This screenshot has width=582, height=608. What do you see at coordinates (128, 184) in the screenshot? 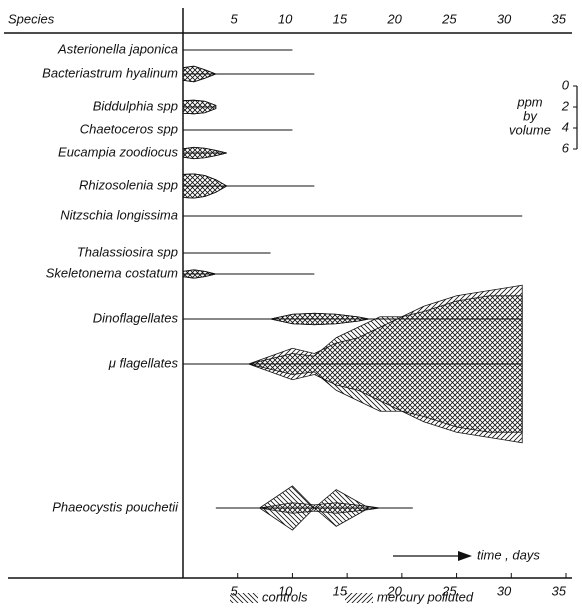
I see `species-label: Rhizosolenia spp` at bounding box center [128, 184].